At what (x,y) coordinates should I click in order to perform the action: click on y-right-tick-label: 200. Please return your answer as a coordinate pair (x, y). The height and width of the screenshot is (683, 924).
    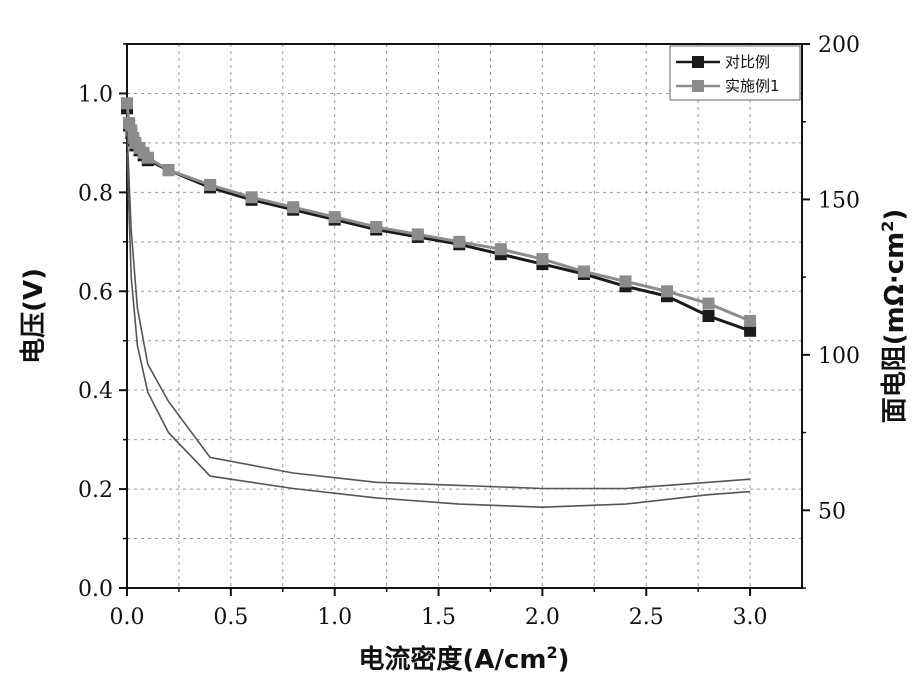
    Looking at the image, I should click on (839, 45).